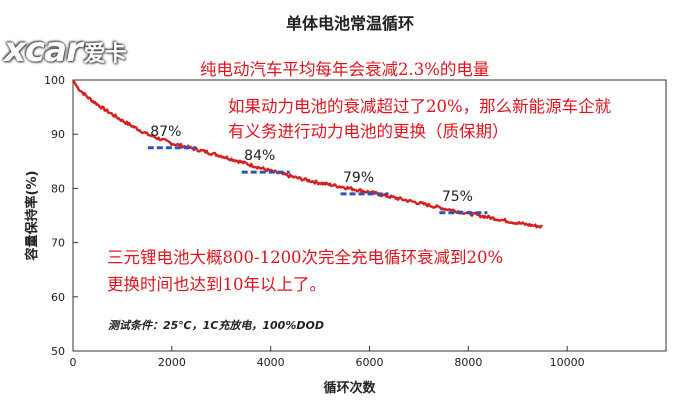 The width and height of the screenshot is (700, 416). Describe the element at coordinates (349, 388) in the screenshot. I see `x-axis-label: 循环次数` at that location.